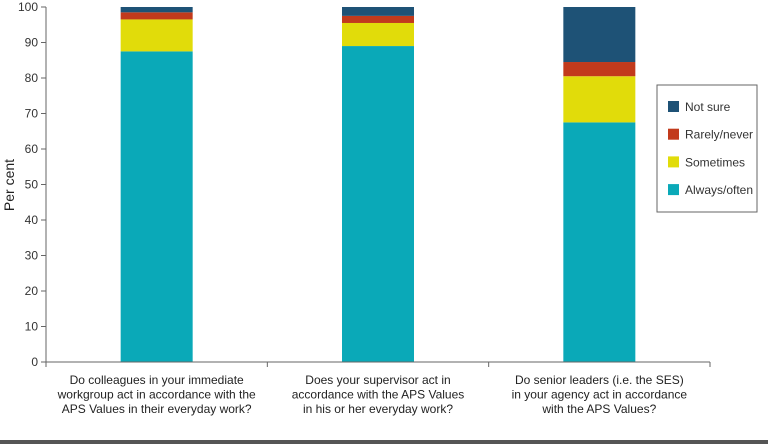  I want to click on y-axis-ticks: 0 10 20 30 40 50 60 70 80 90 100, so click(32, 184).